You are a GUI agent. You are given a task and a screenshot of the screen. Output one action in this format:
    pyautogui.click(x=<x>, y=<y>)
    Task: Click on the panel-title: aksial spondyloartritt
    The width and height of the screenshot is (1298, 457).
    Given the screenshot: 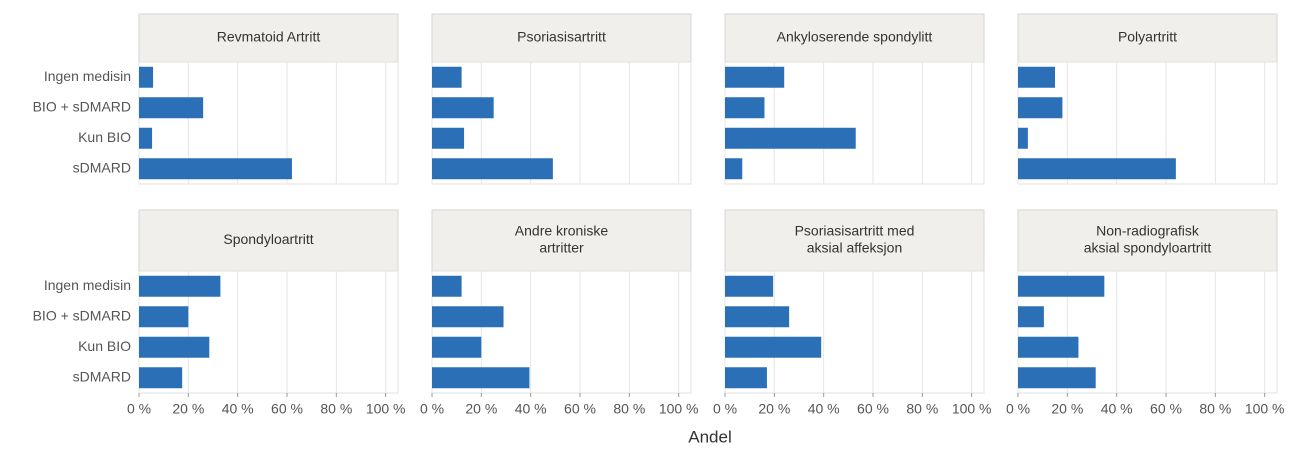 What is the action you would take?
    pyautogui.click(x=1148, y=248)
    